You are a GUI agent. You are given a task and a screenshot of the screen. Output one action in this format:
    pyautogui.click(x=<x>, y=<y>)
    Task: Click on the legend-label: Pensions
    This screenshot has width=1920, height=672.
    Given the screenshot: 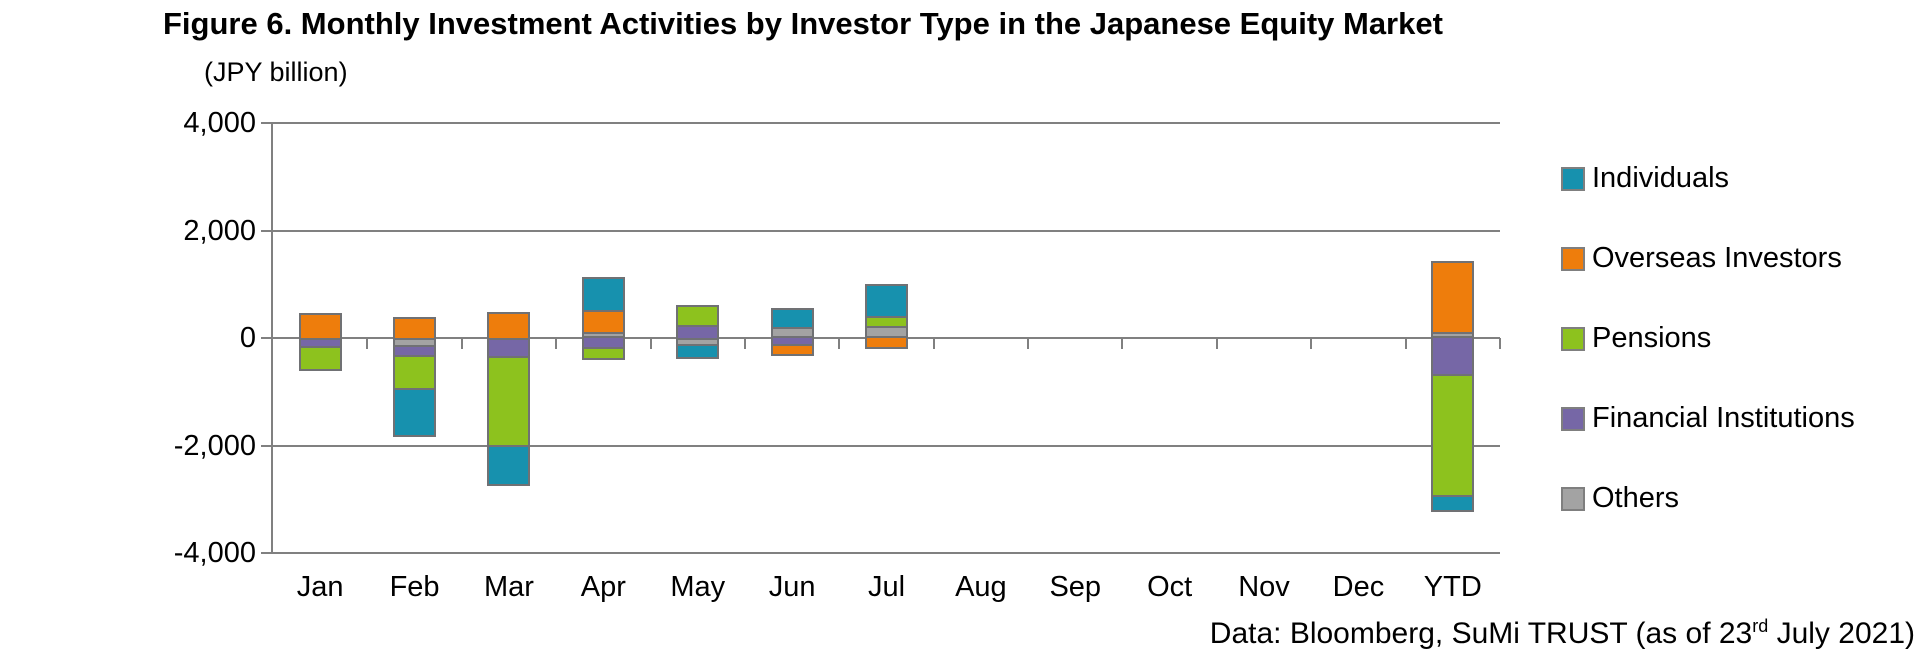 What is the action you would take?
    pyautogui.click(x=1652, y=338)
    